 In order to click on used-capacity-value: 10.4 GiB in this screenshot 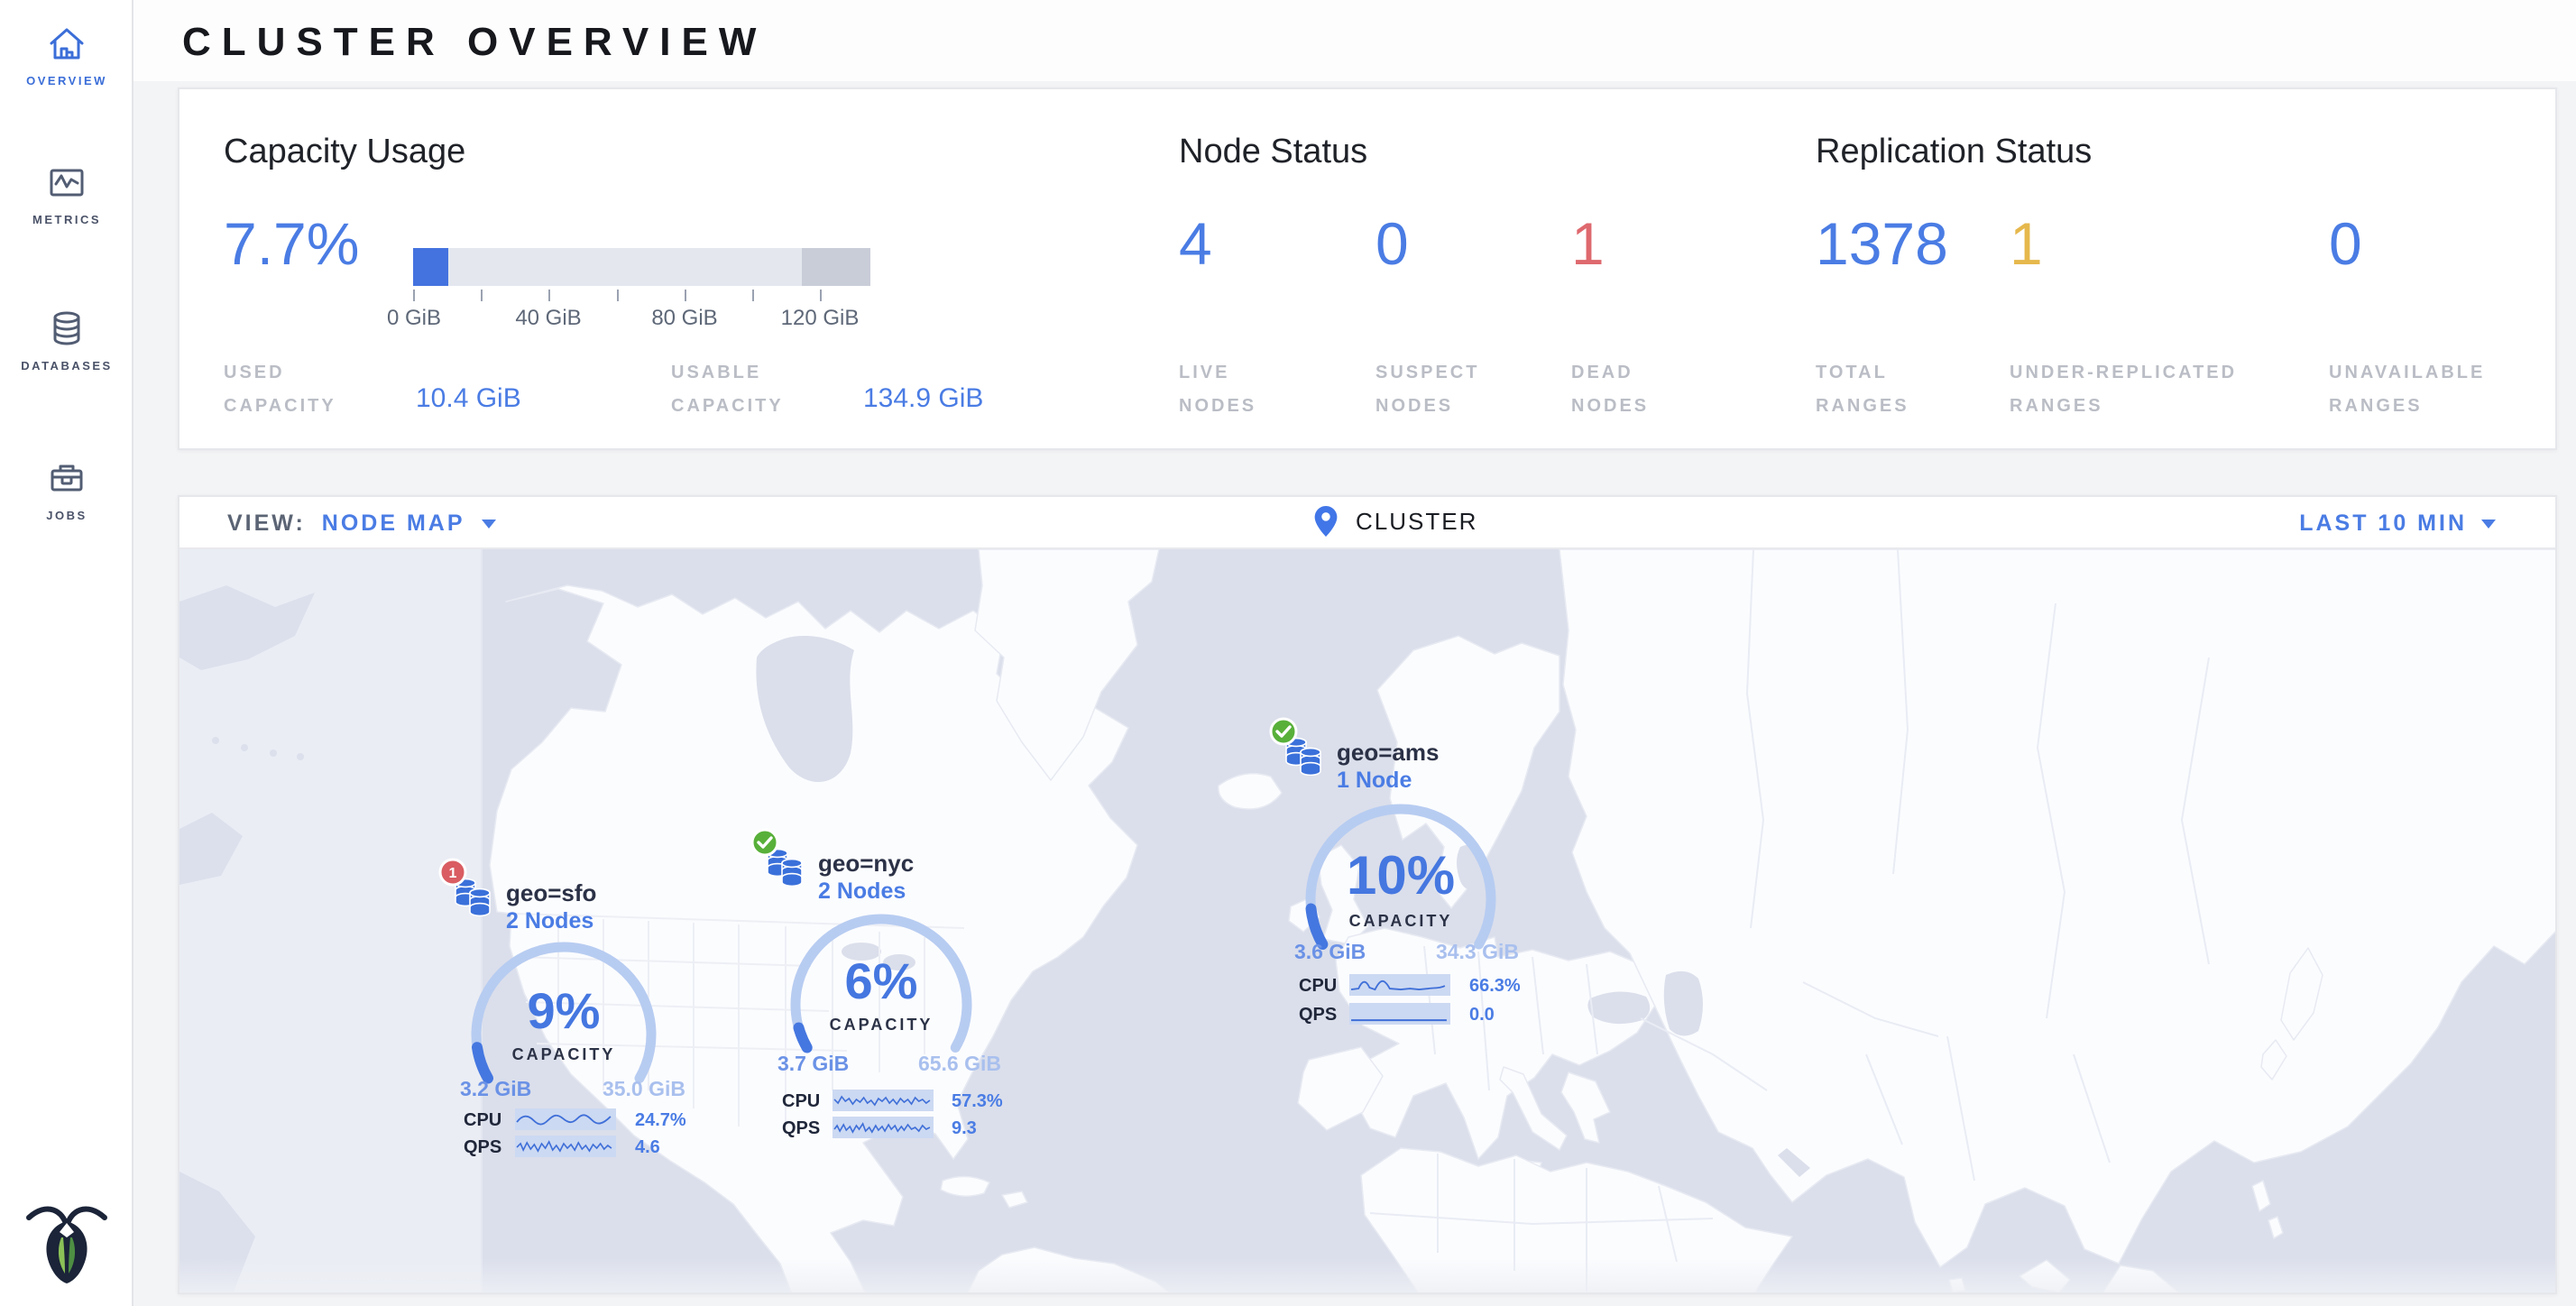, I will do `click(468, 398)`.